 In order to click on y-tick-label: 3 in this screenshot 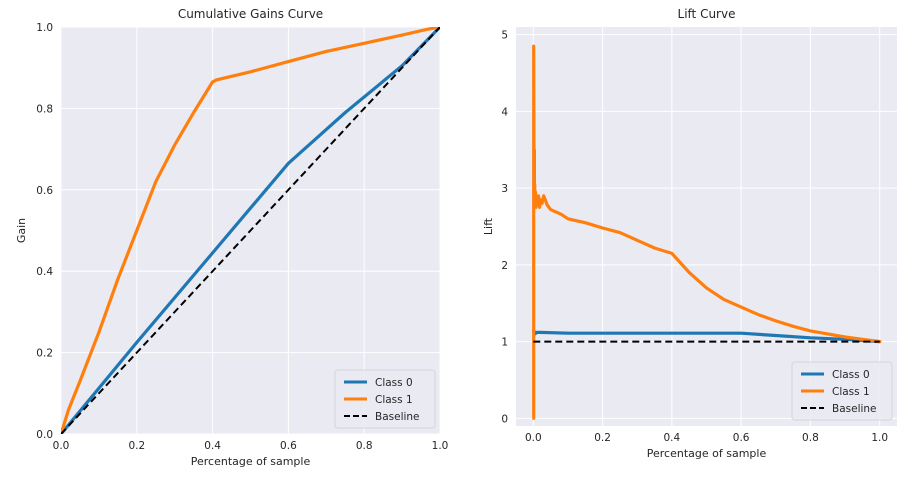, I will do `click(504, 189)`.